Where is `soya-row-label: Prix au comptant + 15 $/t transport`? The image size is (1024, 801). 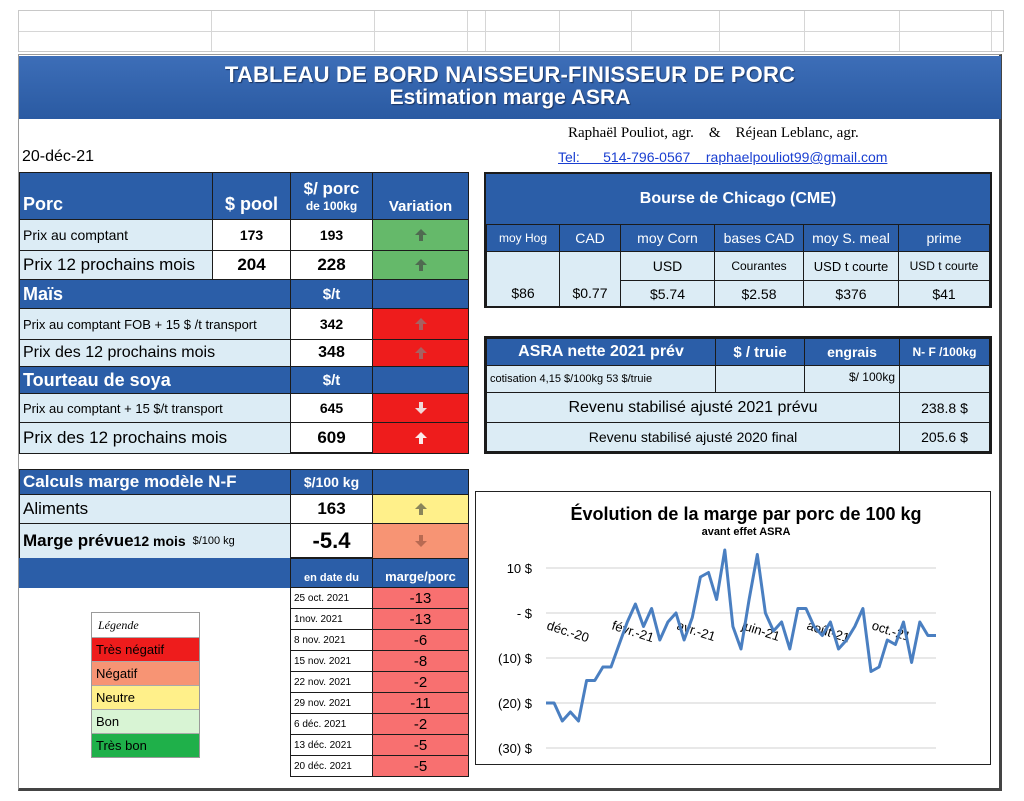 soya-row-label: Prix au comptant + 15 $/t transport is located at coordinates (155, 408).